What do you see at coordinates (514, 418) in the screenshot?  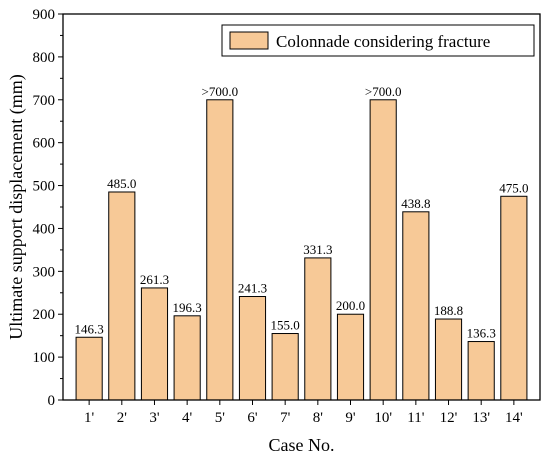 I see `x-tick-label: 14'` at bounding box center [514, 418].